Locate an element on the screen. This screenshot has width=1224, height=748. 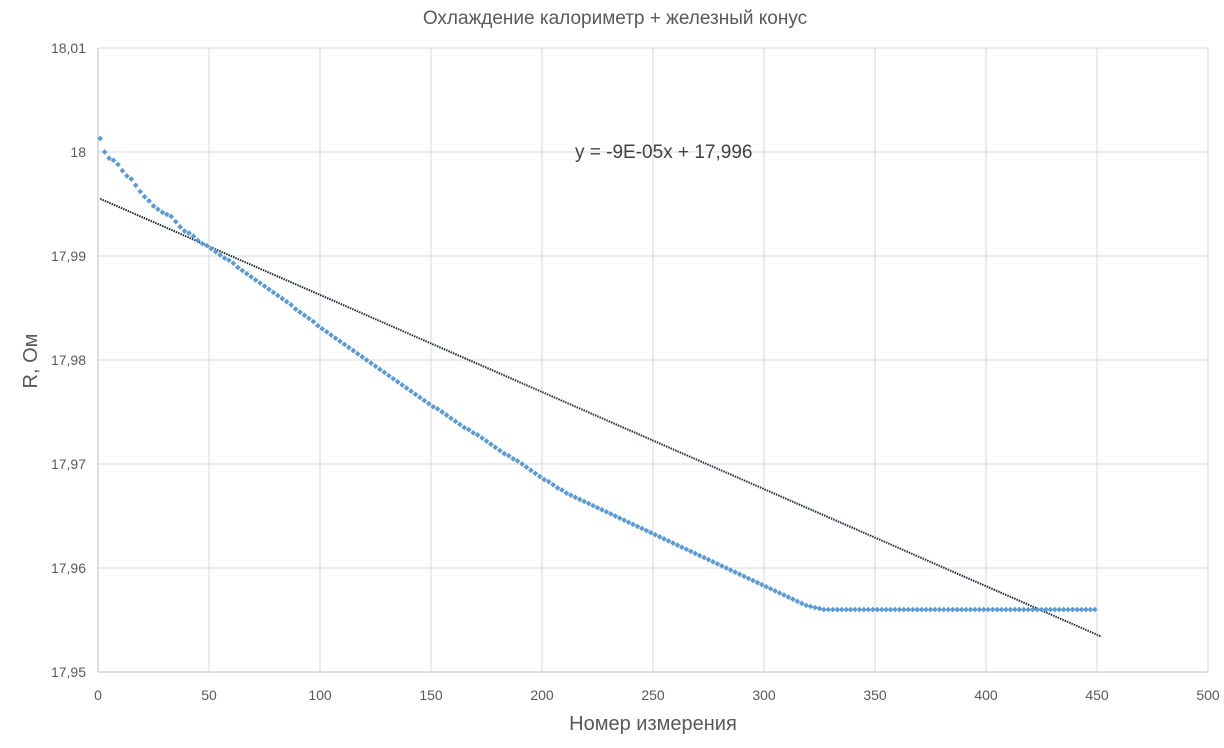
x-tick-label: 100 is located at coordinates (320, 695).